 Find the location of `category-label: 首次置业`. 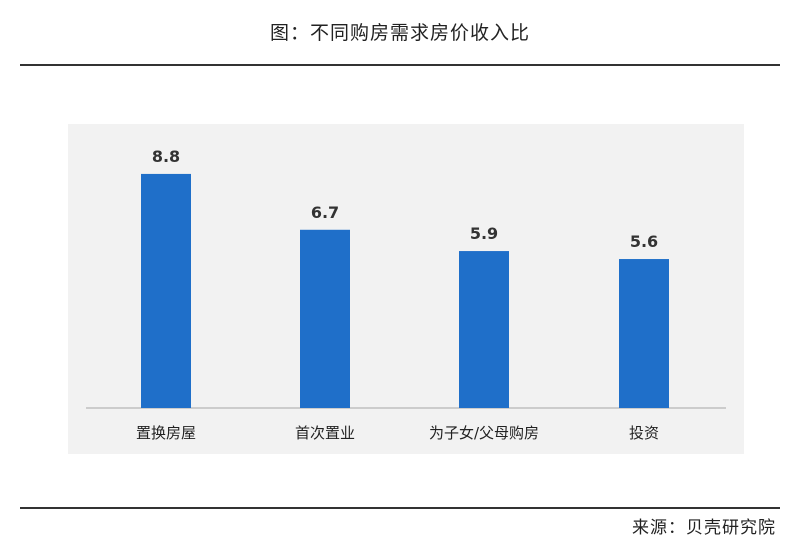

category-label: 首次置业 is located at coordinates (325, 433).